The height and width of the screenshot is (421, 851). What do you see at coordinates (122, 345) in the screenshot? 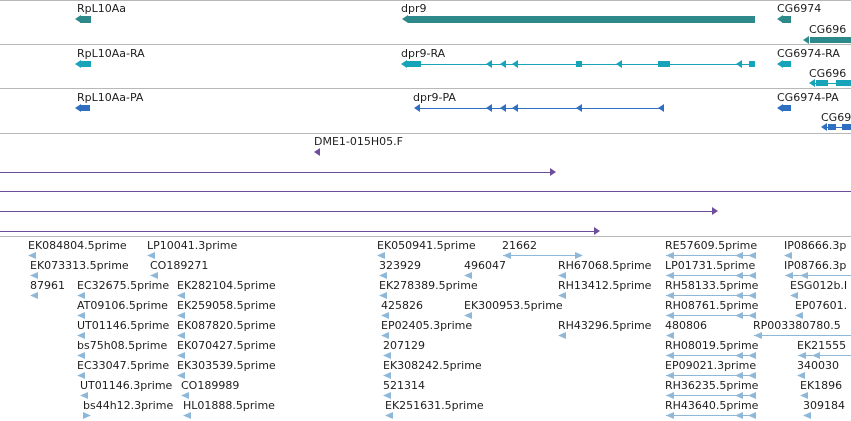
I see `est-label: bs75h08.5prime` at bounding box center [122, 345].